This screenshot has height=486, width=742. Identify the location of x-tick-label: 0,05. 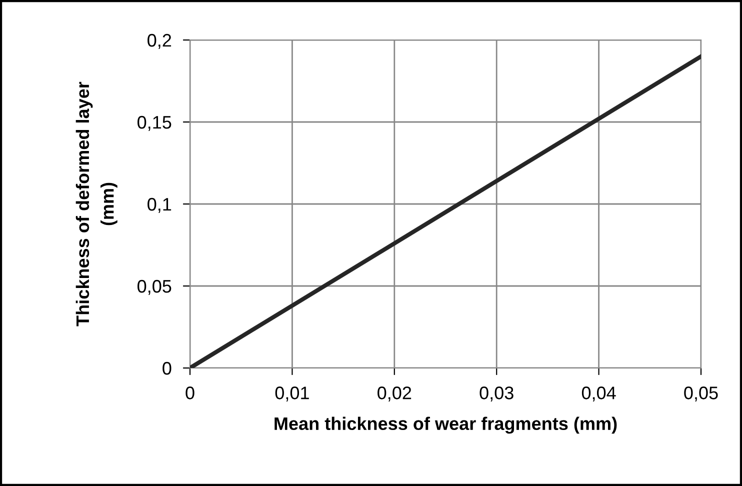
(701, 394).